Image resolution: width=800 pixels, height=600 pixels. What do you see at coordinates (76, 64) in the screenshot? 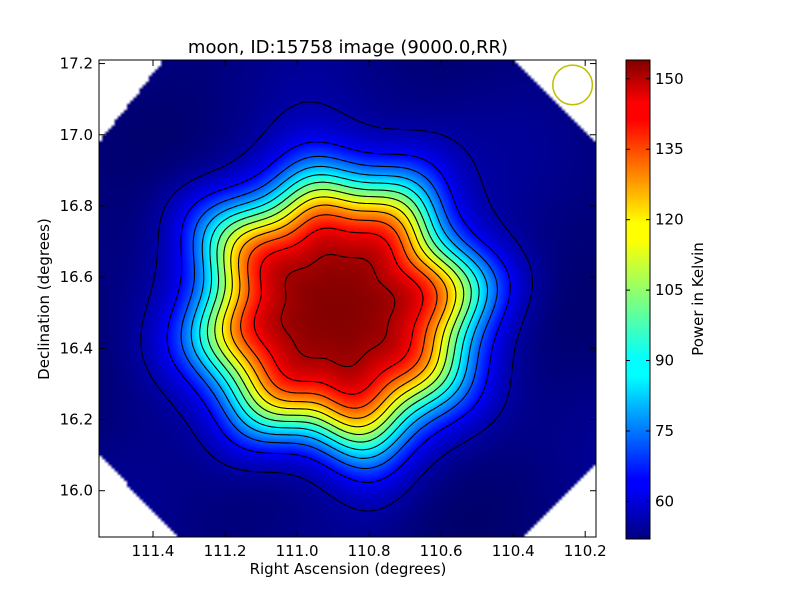
I see `y-tick-label: 17.2` at bounding box center [76, 64].